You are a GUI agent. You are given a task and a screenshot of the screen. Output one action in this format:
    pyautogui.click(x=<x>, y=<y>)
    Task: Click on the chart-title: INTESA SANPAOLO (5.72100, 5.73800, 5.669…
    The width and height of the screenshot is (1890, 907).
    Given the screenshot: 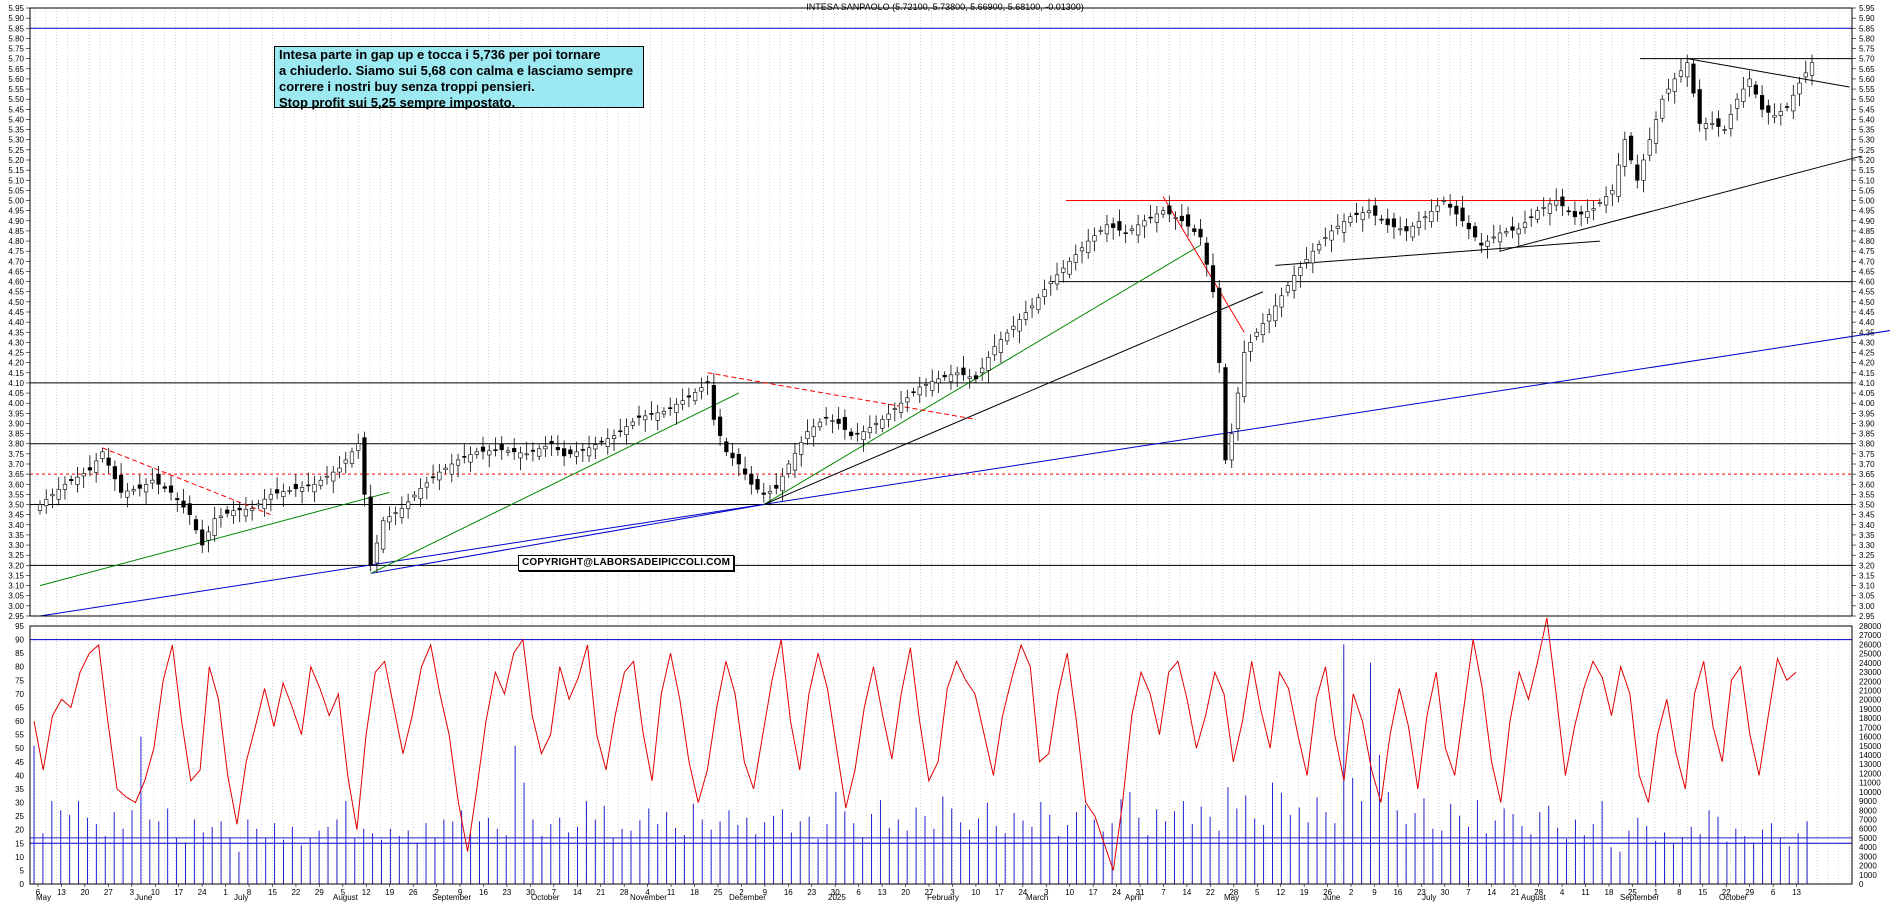 What is the action you would take?
    pyautogui.click(x=945, y=7)
    